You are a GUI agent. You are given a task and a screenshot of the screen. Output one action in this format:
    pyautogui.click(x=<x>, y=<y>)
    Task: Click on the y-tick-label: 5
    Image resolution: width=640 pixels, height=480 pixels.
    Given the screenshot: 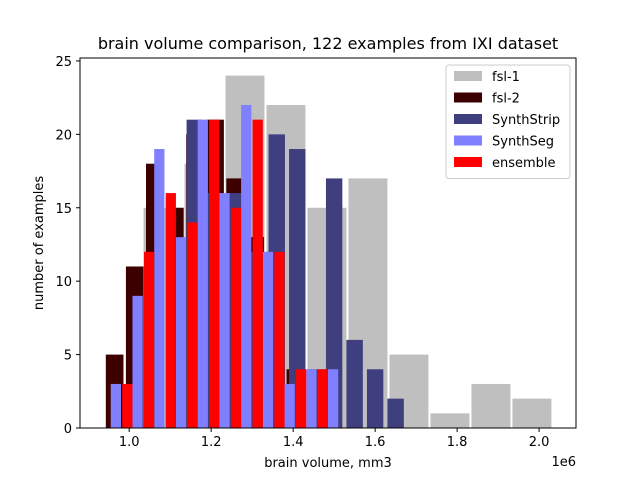 What is the action you would take?
    pyautogui.click(x=68, y=356)
    